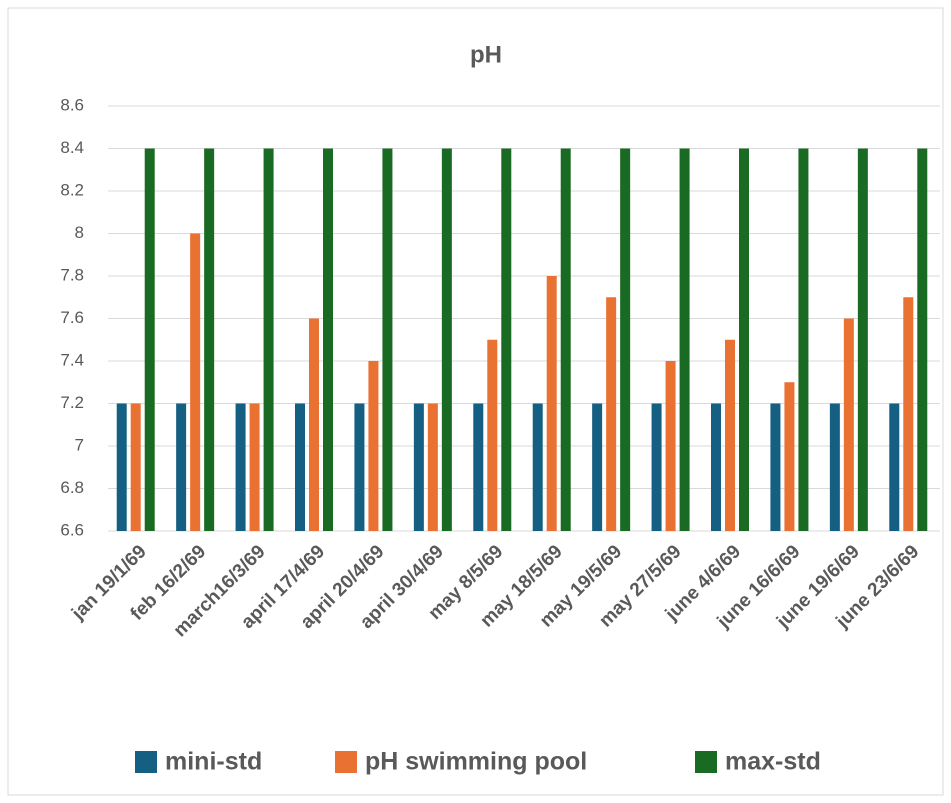 This screenshot has height=803, width=951. I want to click on y-tick-label: 7.2, so click(72, 402).